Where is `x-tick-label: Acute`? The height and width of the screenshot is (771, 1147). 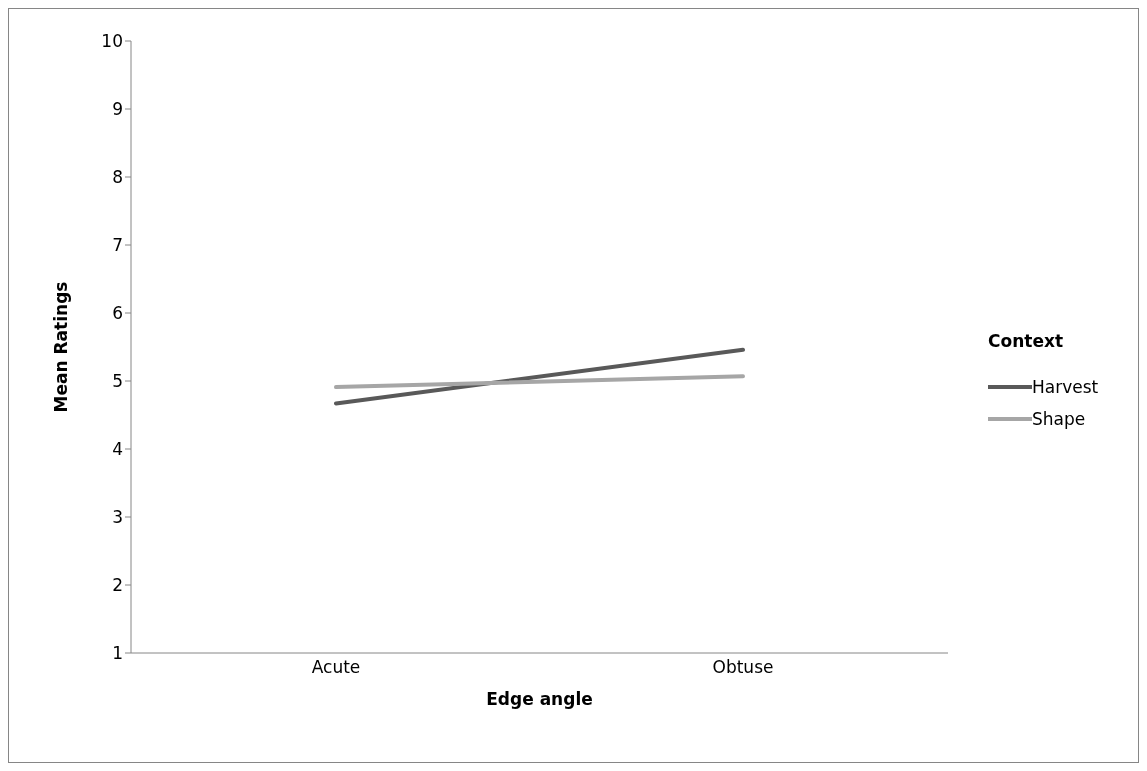
x-tick-label: Acute is located at coordinates (336, 667).